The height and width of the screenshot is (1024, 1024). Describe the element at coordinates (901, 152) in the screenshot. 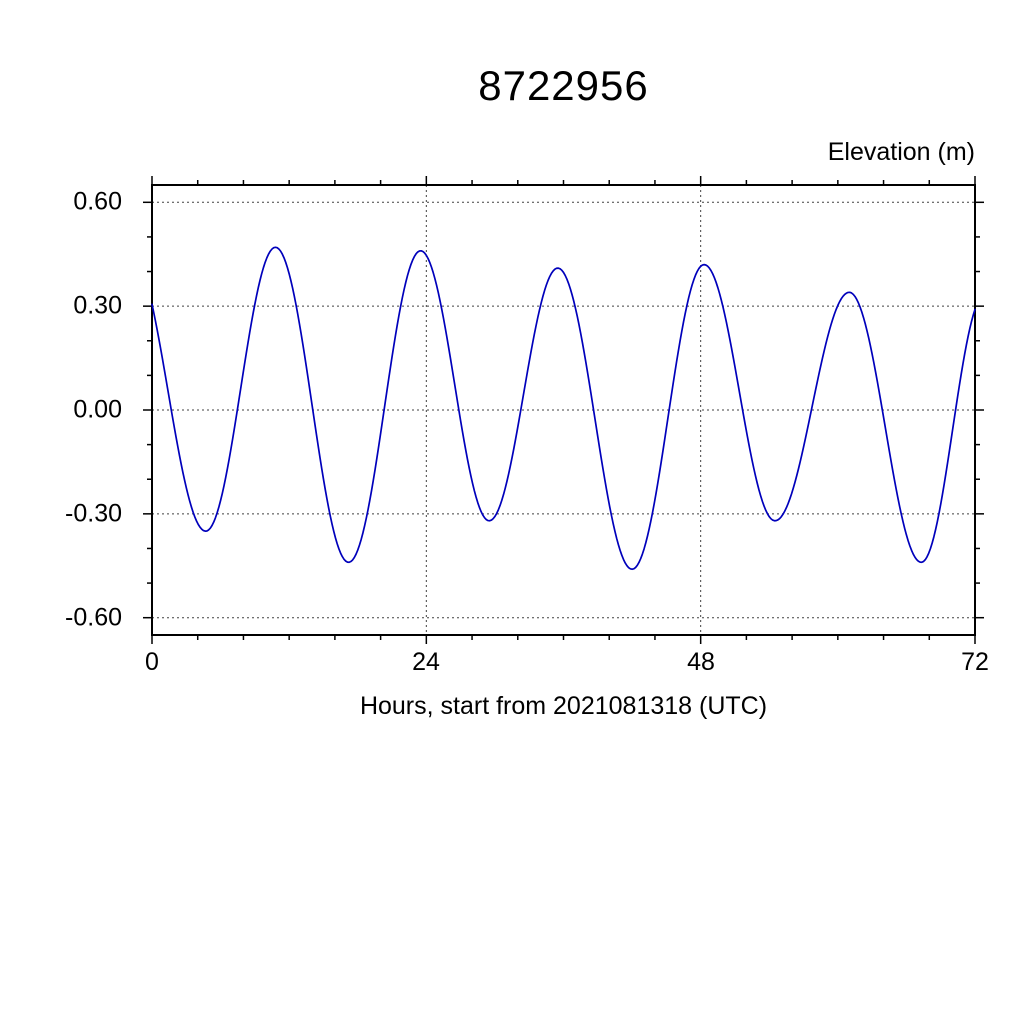

I see `y-axis-title: Elevation (m)` at that location.